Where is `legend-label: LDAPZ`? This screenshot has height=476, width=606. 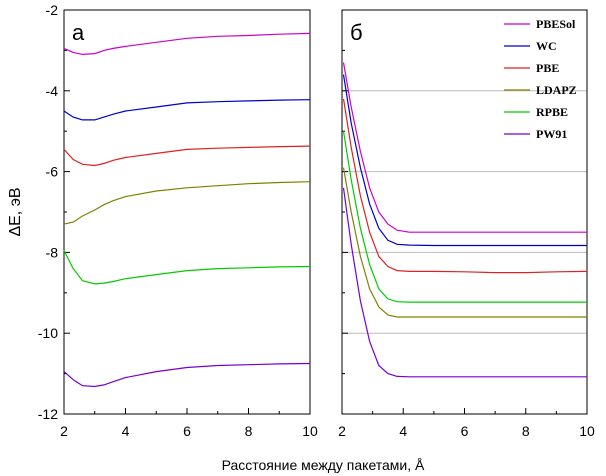 legend-label: LDAPZ is located at coordinates (556, 90).